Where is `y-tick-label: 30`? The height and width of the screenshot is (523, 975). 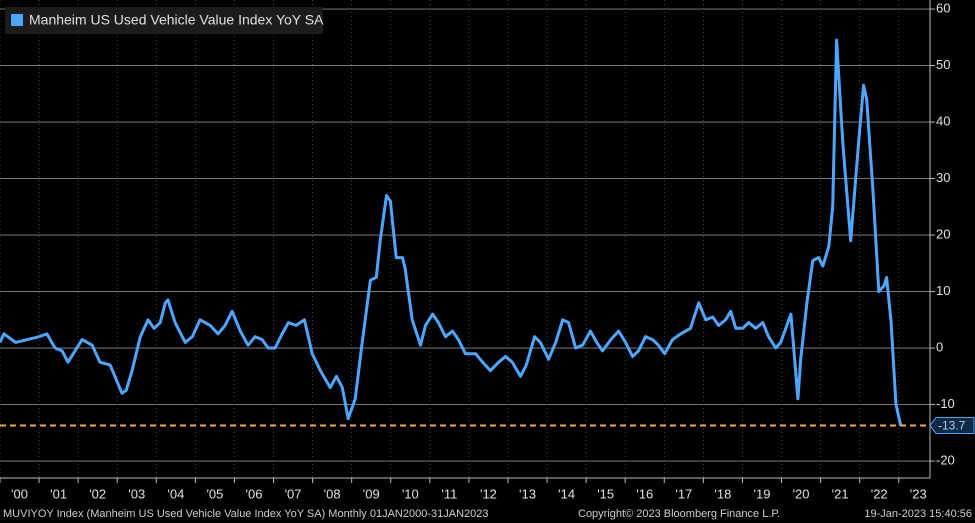
y-tick-label: 30 is located at coordinates (943, 177).